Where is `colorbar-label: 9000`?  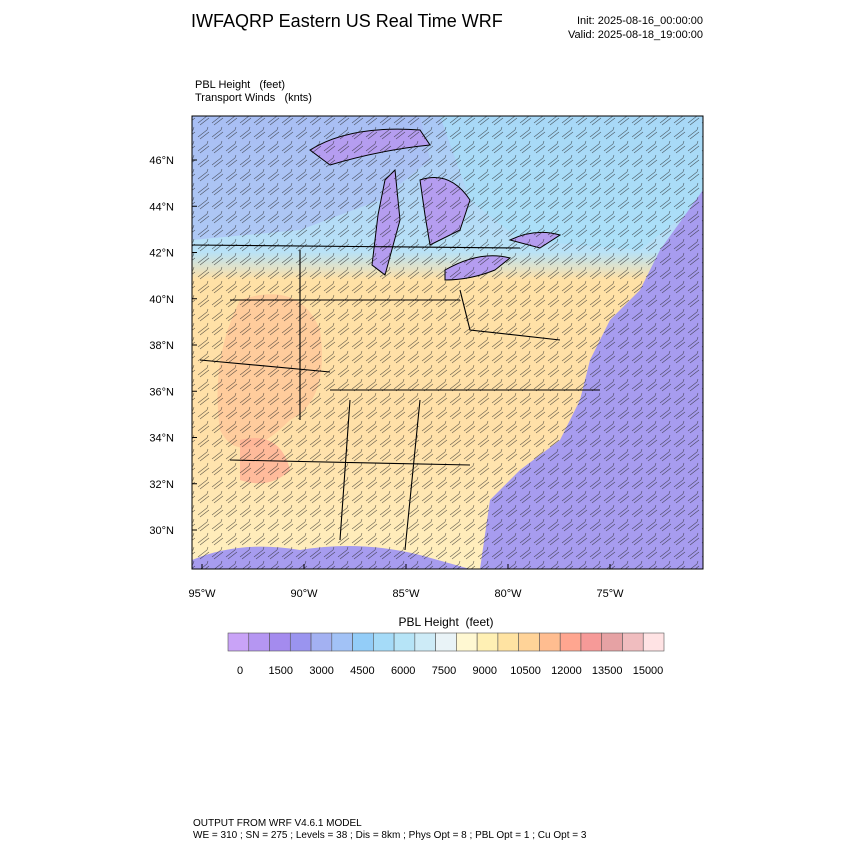
colorbar-label: 9000 is located at coordinates (485, 671).